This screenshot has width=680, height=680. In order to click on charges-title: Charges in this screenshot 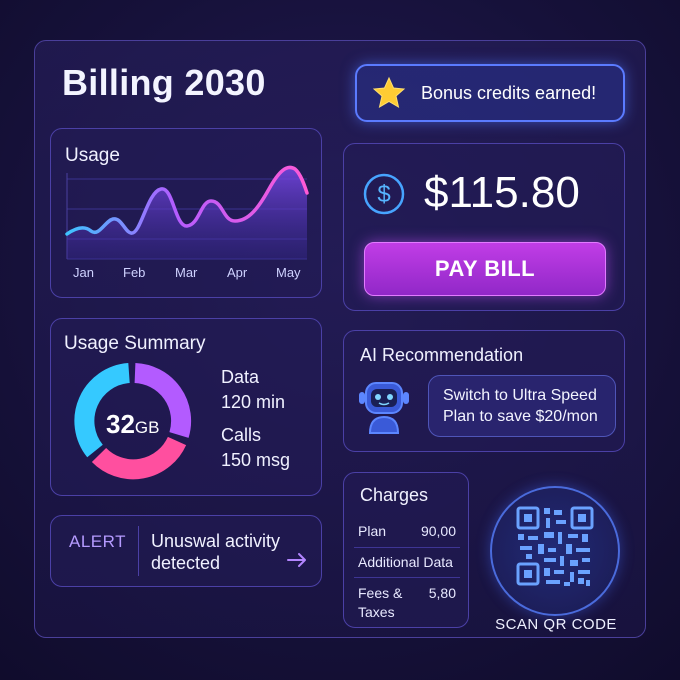, I will do `click(394, 495)`.